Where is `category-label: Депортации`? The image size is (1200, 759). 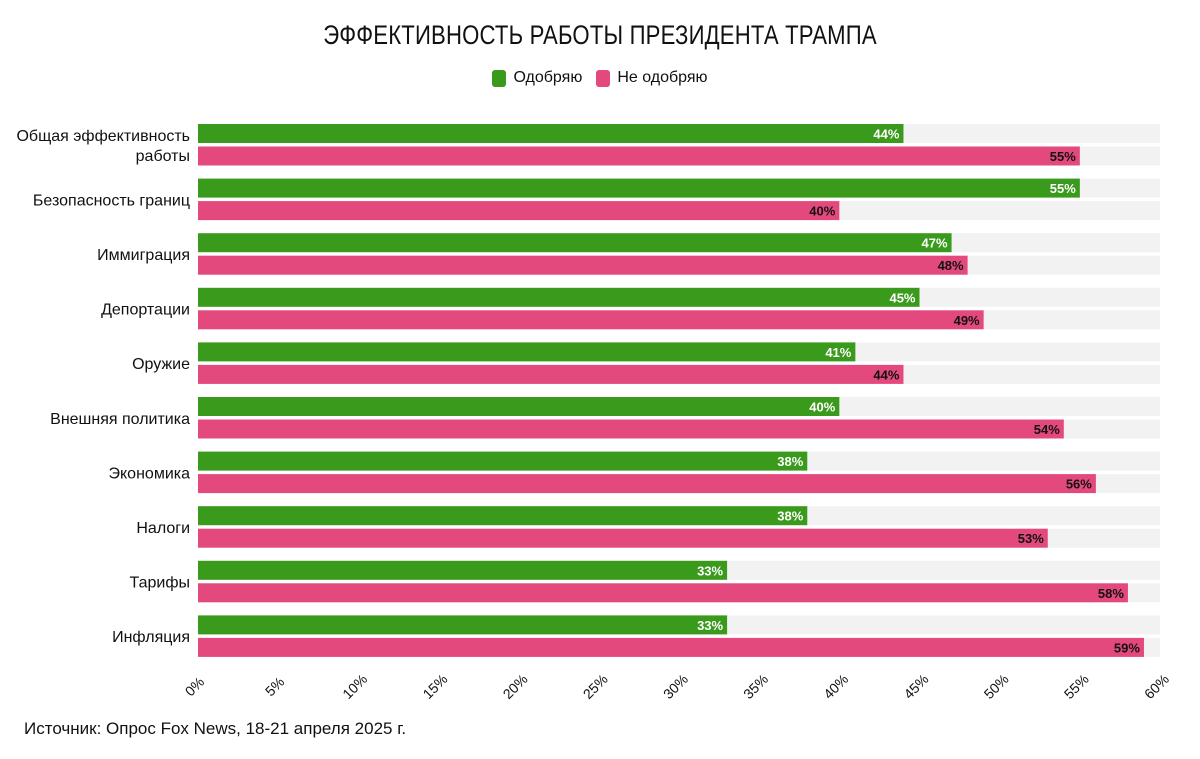
category-label: Депортации is located at coordinates (145, 310).